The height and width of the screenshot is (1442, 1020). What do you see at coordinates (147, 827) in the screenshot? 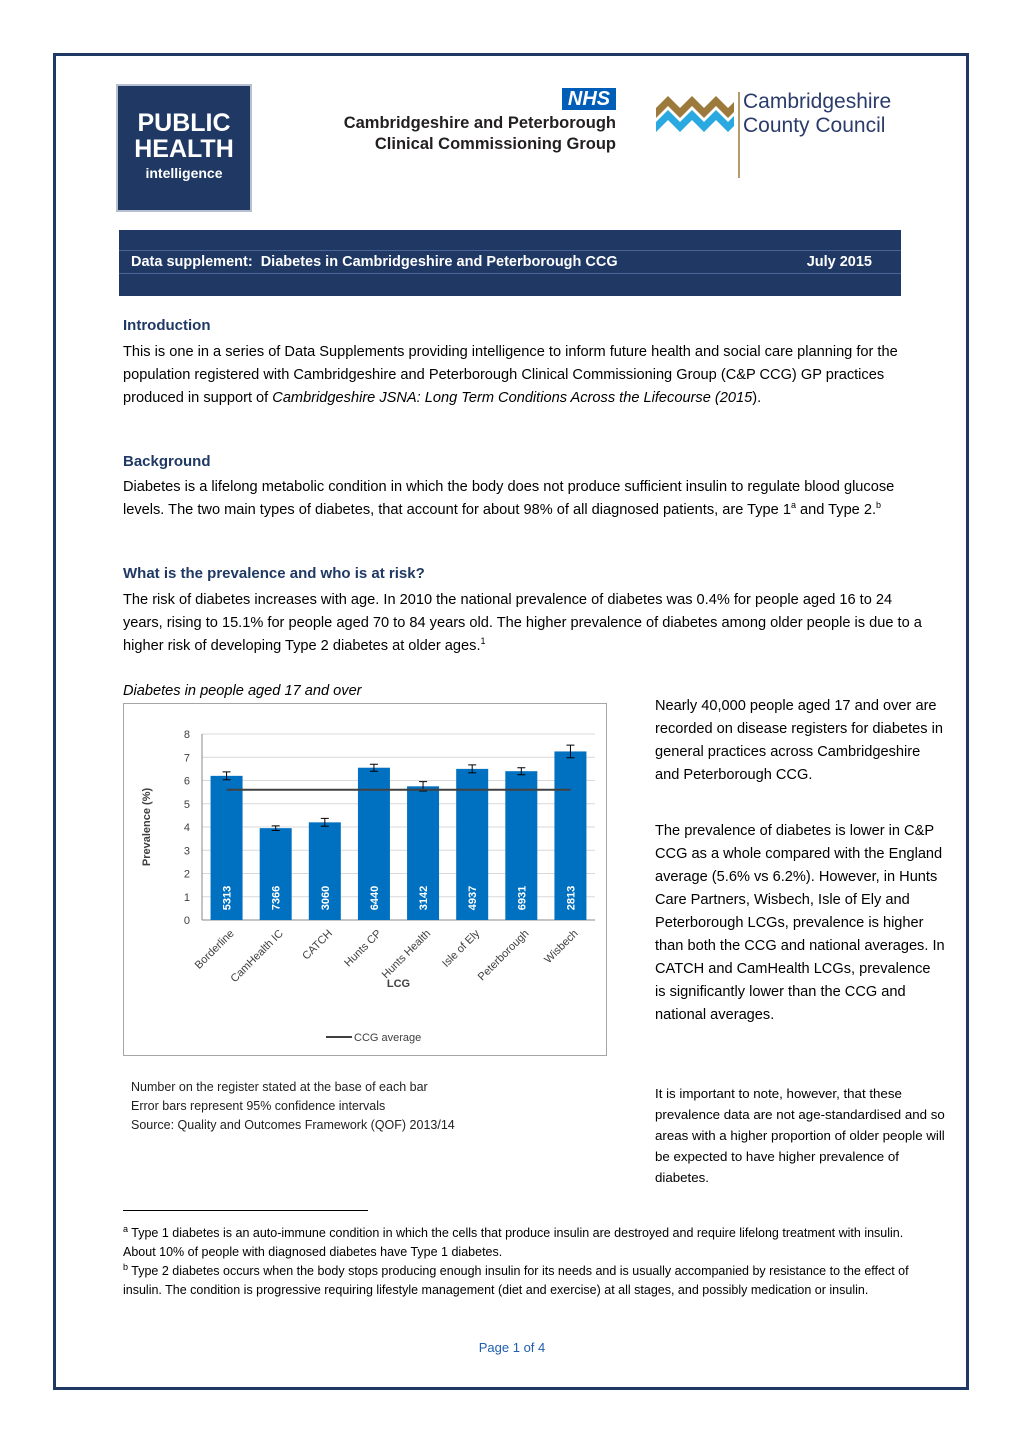
I see `y-axis-label: Prevalence (%)` at bounding box center [147, 827].